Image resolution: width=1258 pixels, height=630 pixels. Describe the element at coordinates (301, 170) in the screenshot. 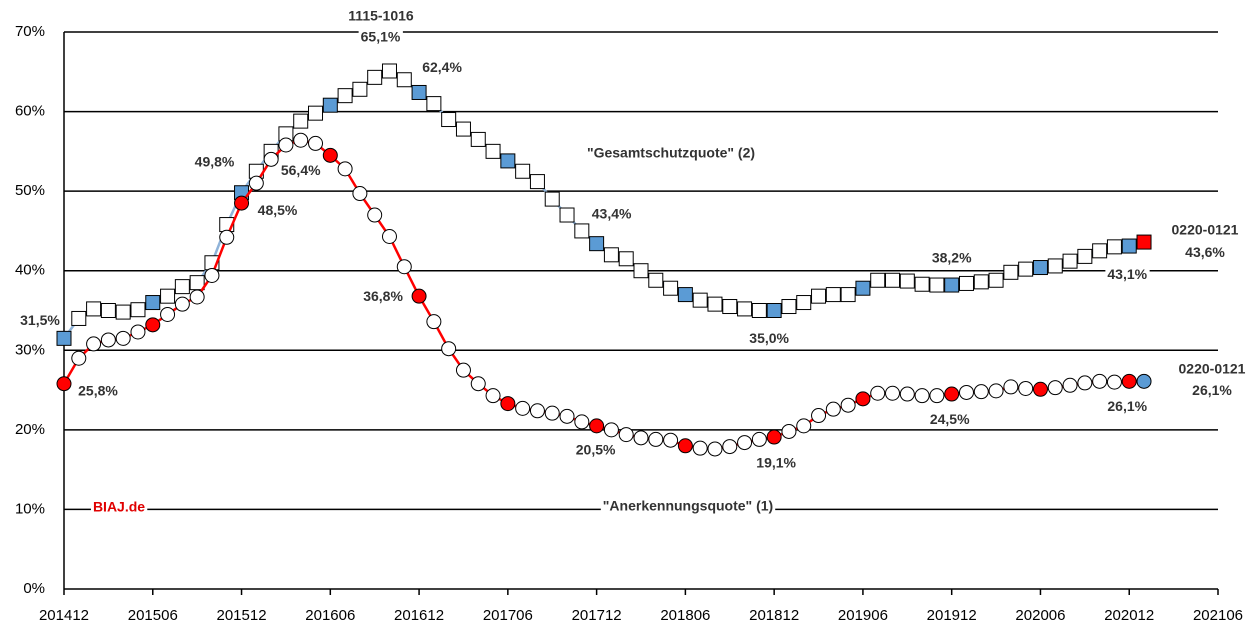

I see `value-label: 56,4%` at that location.